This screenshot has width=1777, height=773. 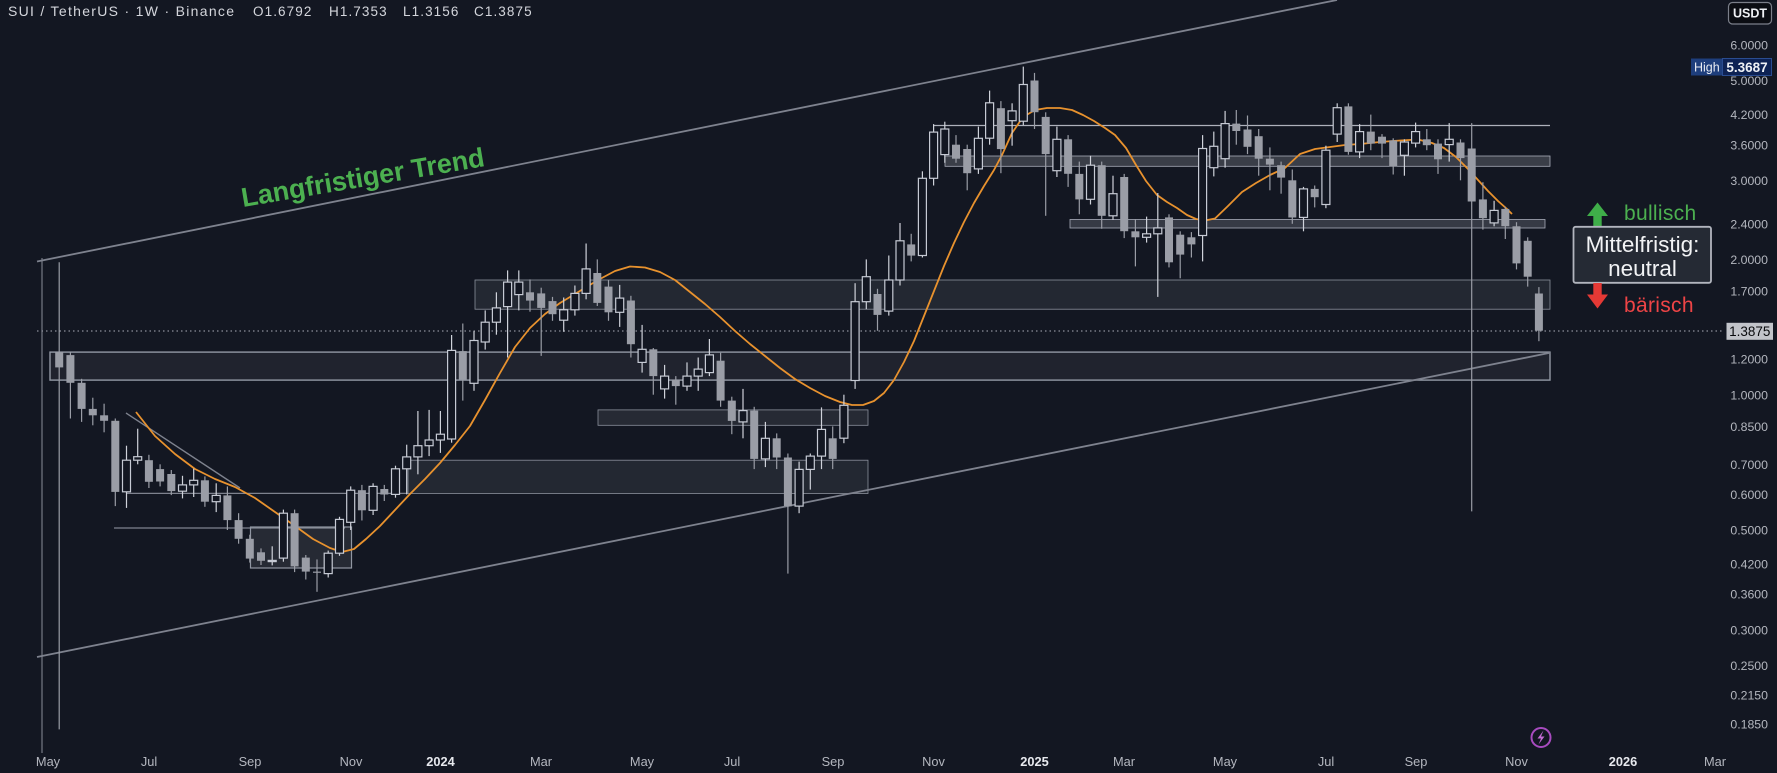 I want to click on svg-text: 2.4000, so click(x=1749, y=224).